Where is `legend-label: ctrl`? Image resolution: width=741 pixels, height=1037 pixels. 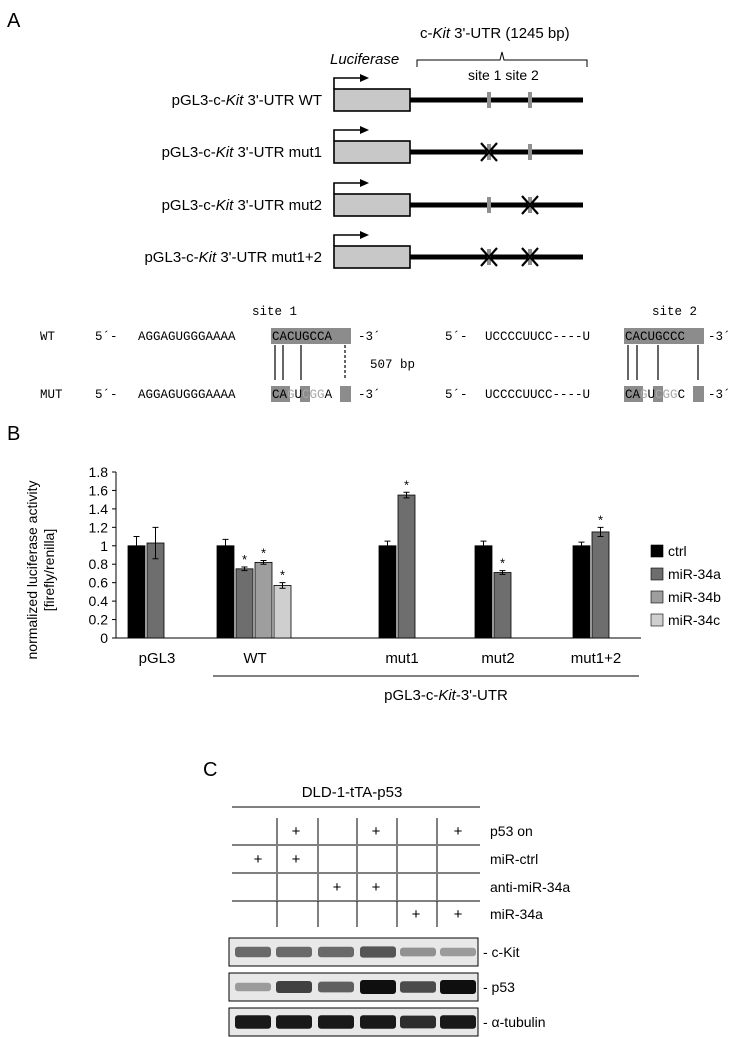 legend-label: ctrl is located at coordinates (677, 551).